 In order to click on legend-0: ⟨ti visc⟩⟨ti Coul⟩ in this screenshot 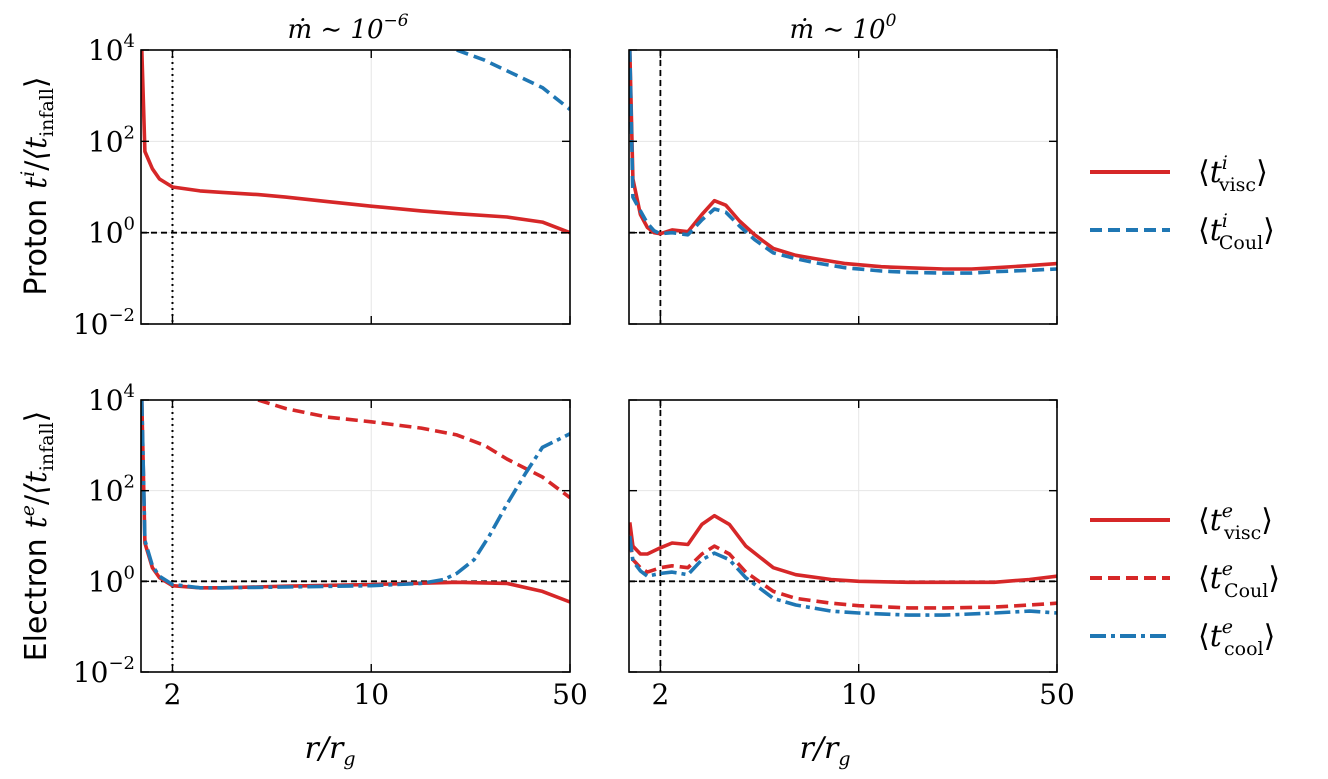, I will do `click(1182, 203)`.